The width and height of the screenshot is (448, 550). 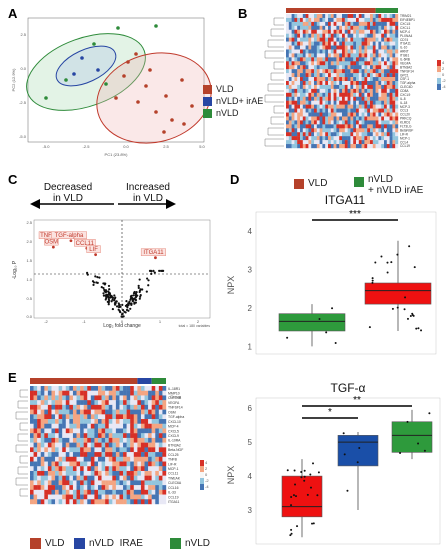 I want to click on decreased-arrow, so click(x=72, y=204).